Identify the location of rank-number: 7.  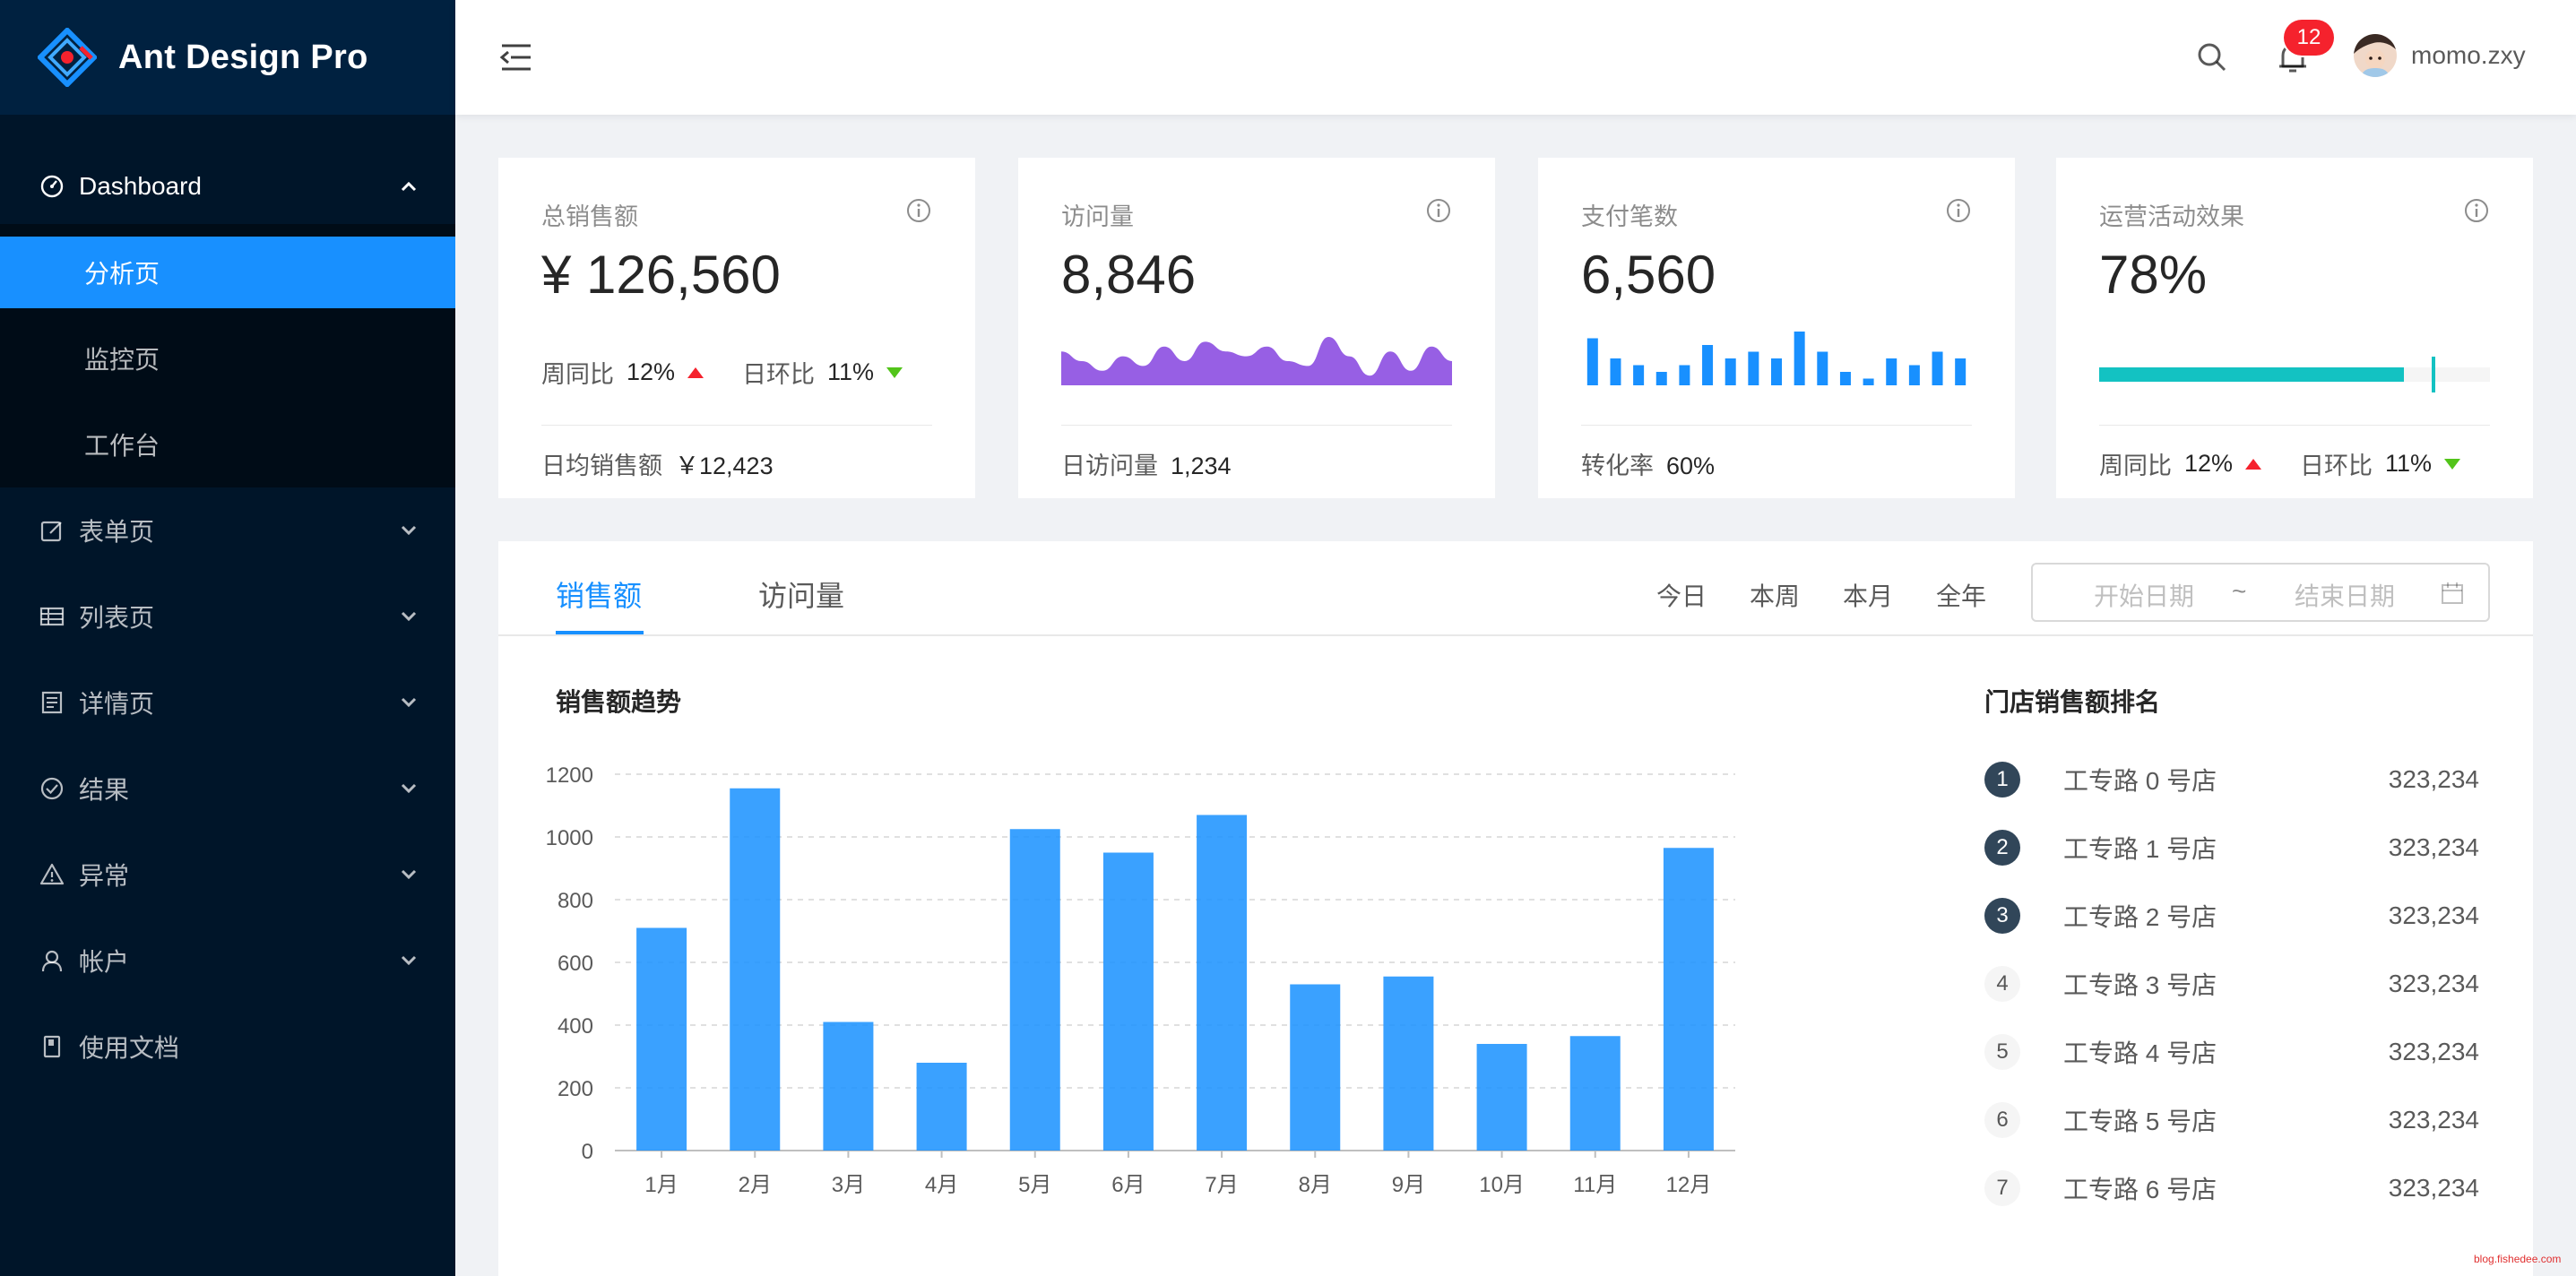
(2002, 1188).